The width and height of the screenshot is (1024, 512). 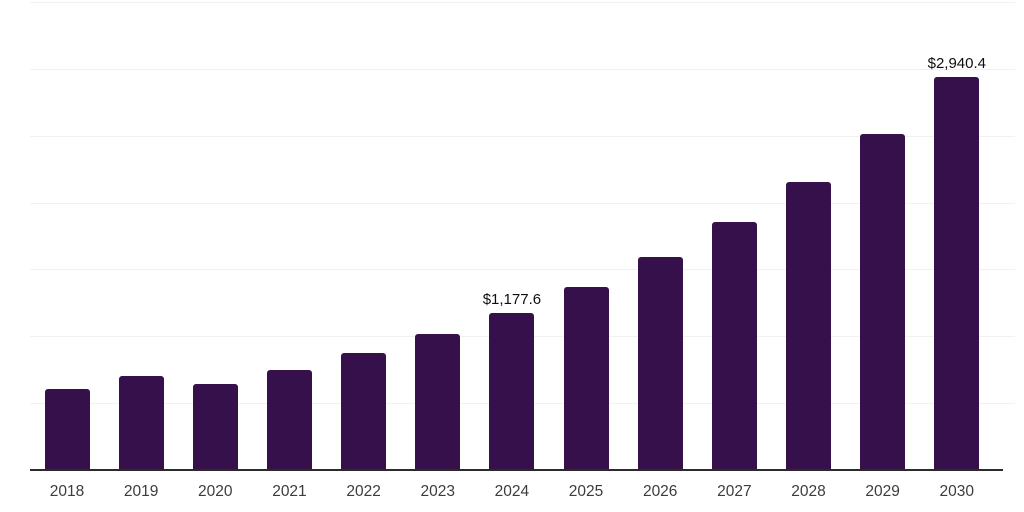 What do you see at coordinates (215, 491) in the screenshot?
I see `x-tick-label-2020: 2020` at bounding box center [215, 491].